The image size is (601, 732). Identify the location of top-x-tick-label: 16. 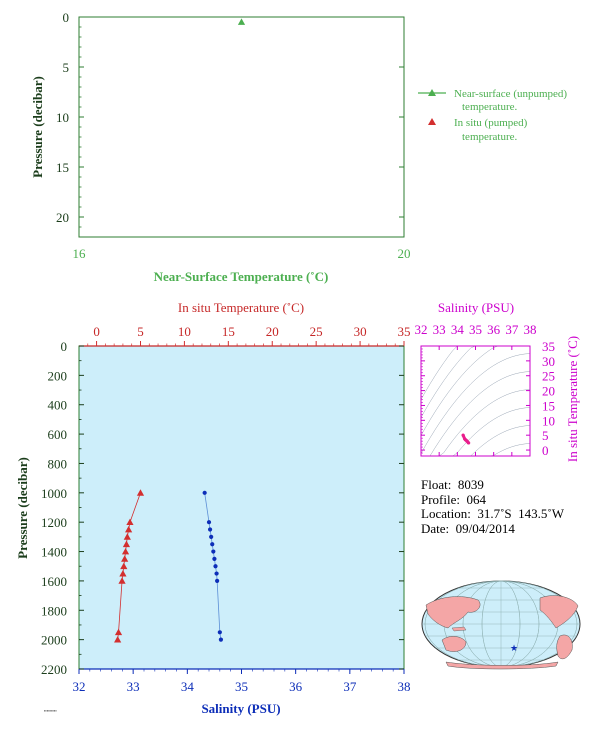
(80, 253).